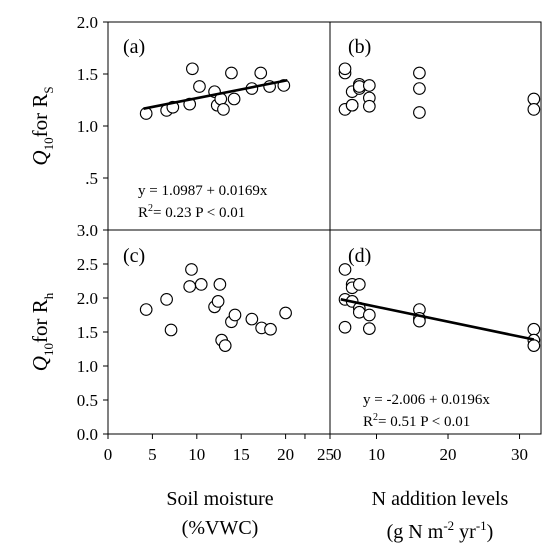  What do you see at coordinates (87, 366) in the screenshot?
I see `y-tick-label-c: 1.0` at bounding box center [87, 366].